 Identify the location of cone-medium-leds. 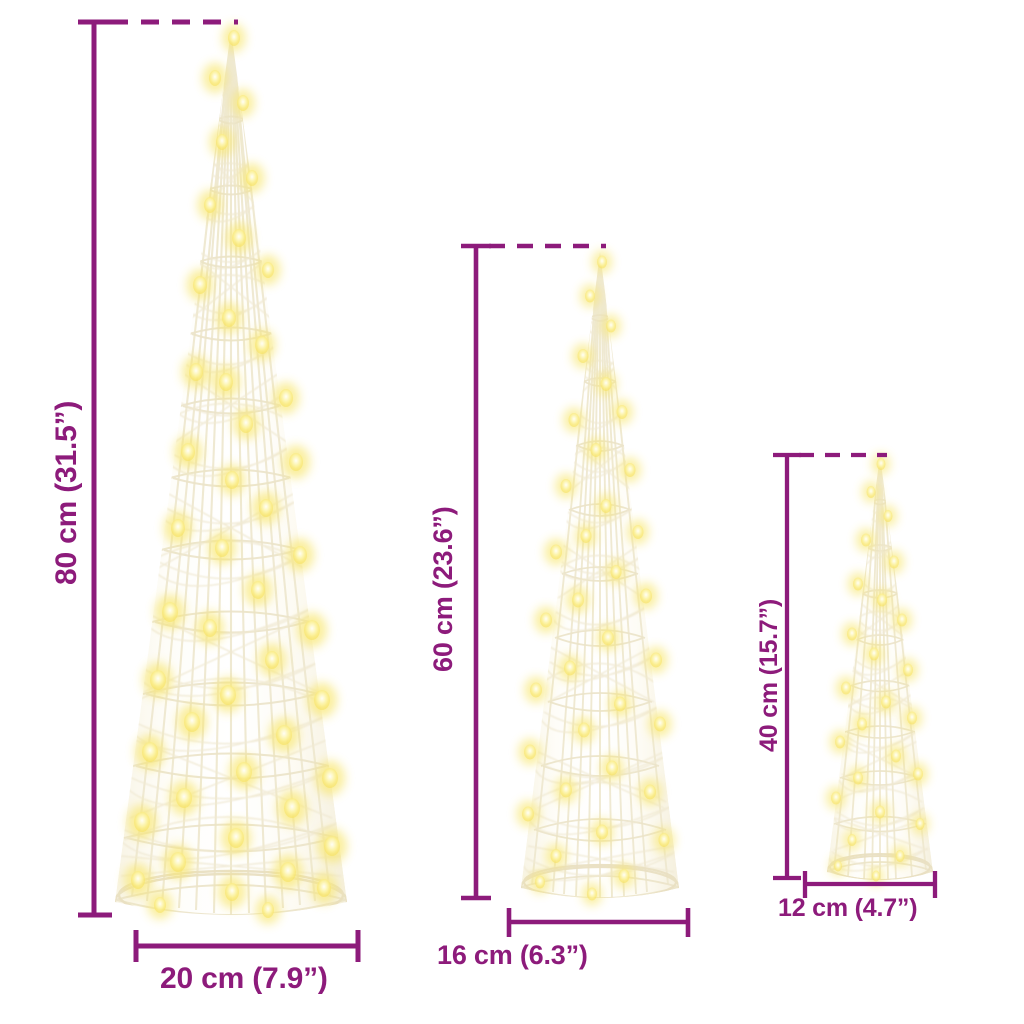
(595, 578).